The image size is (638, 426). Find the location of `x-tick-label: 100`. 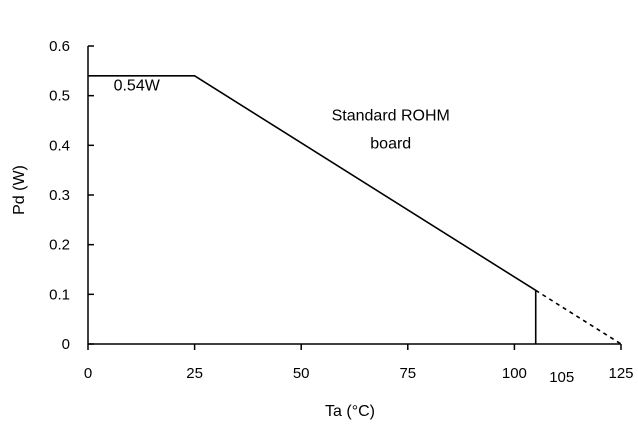

x-tick-label: 100 is located at coordinates (514, 373).